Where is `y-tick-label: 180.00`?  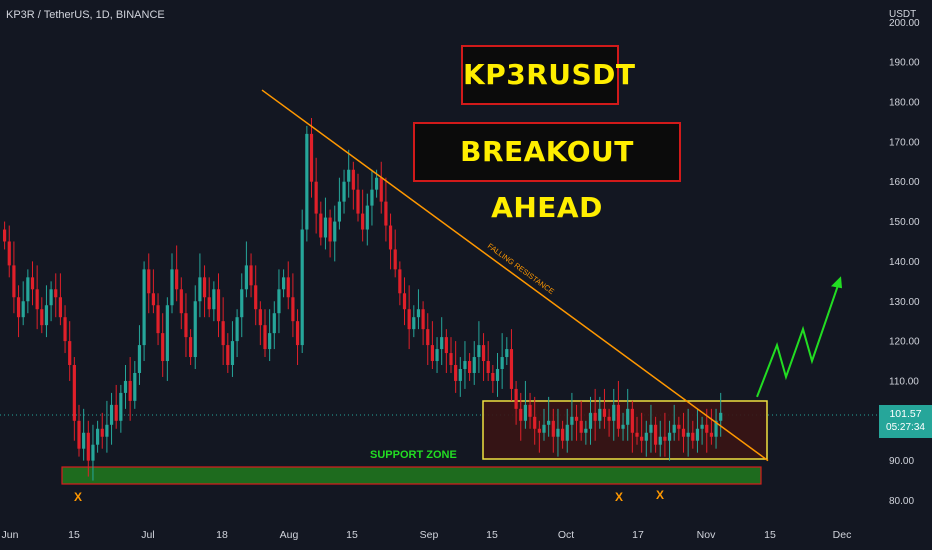 y-tick-label: 180.00 is located at coordinates (904, 103).